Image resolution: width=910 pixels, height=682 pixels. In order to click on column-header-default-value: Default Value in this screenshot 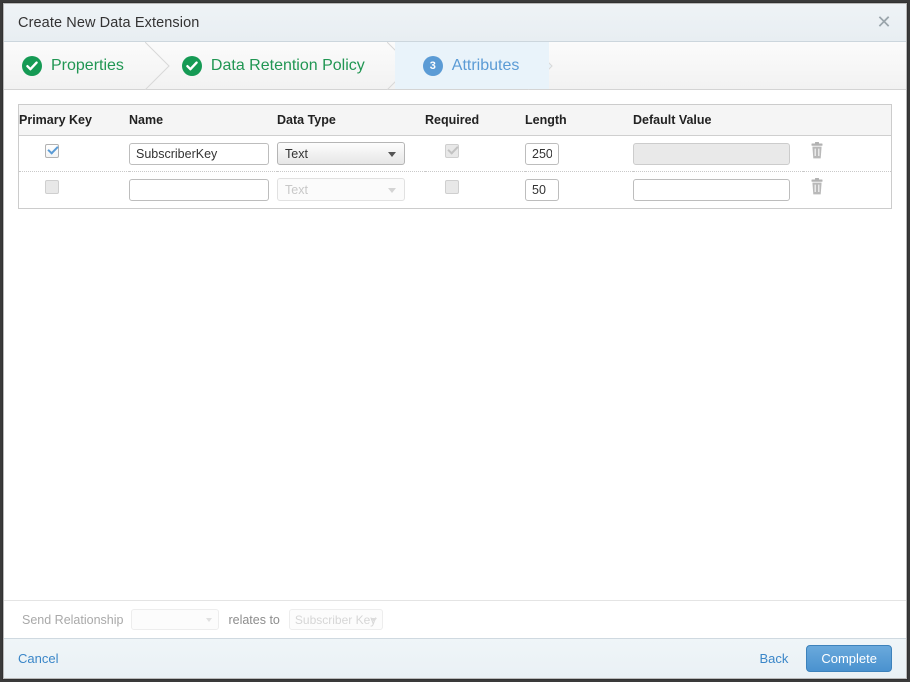, I will do `click(718, 120)`.